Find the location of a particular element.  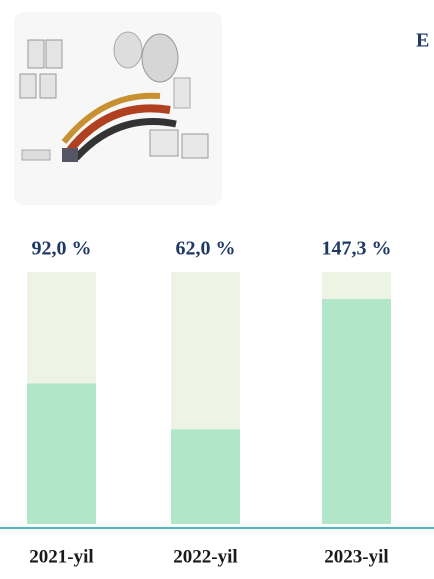

value-label: 92,0 % is located at coordinates (62, 249).